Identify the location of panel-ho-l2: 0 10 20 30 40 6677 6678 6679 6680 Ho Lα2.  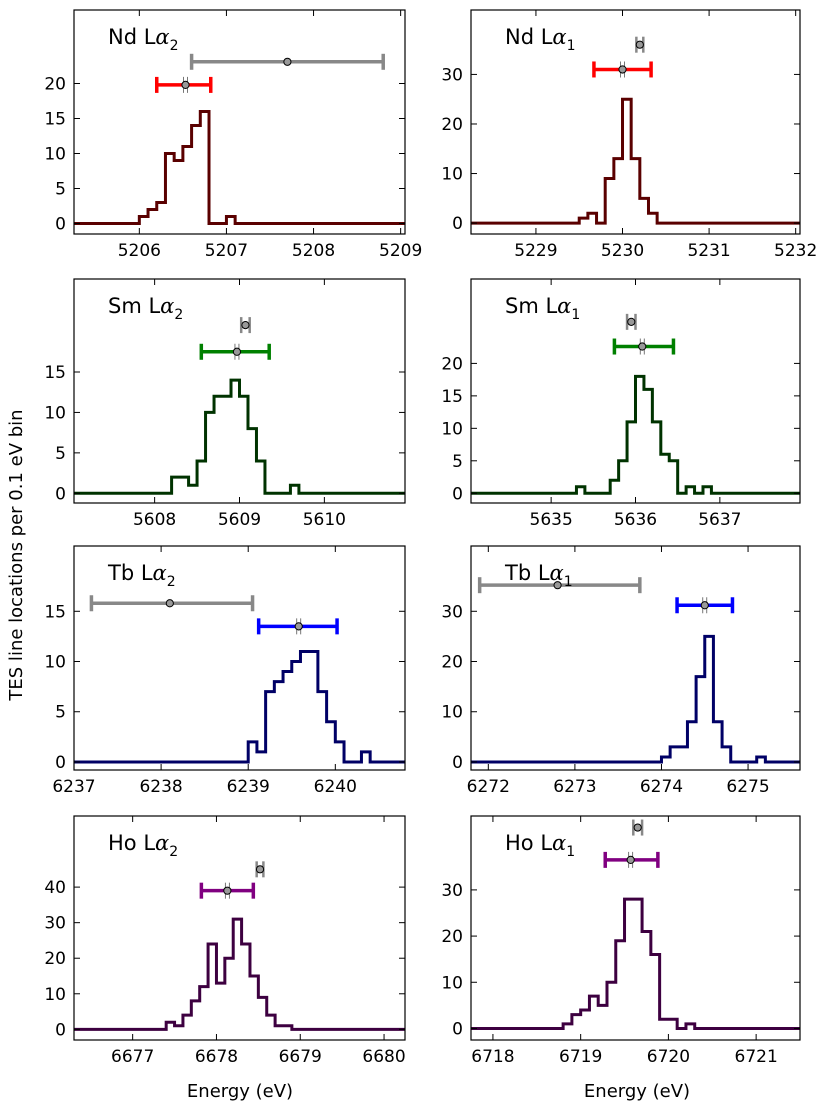
(225, 941).